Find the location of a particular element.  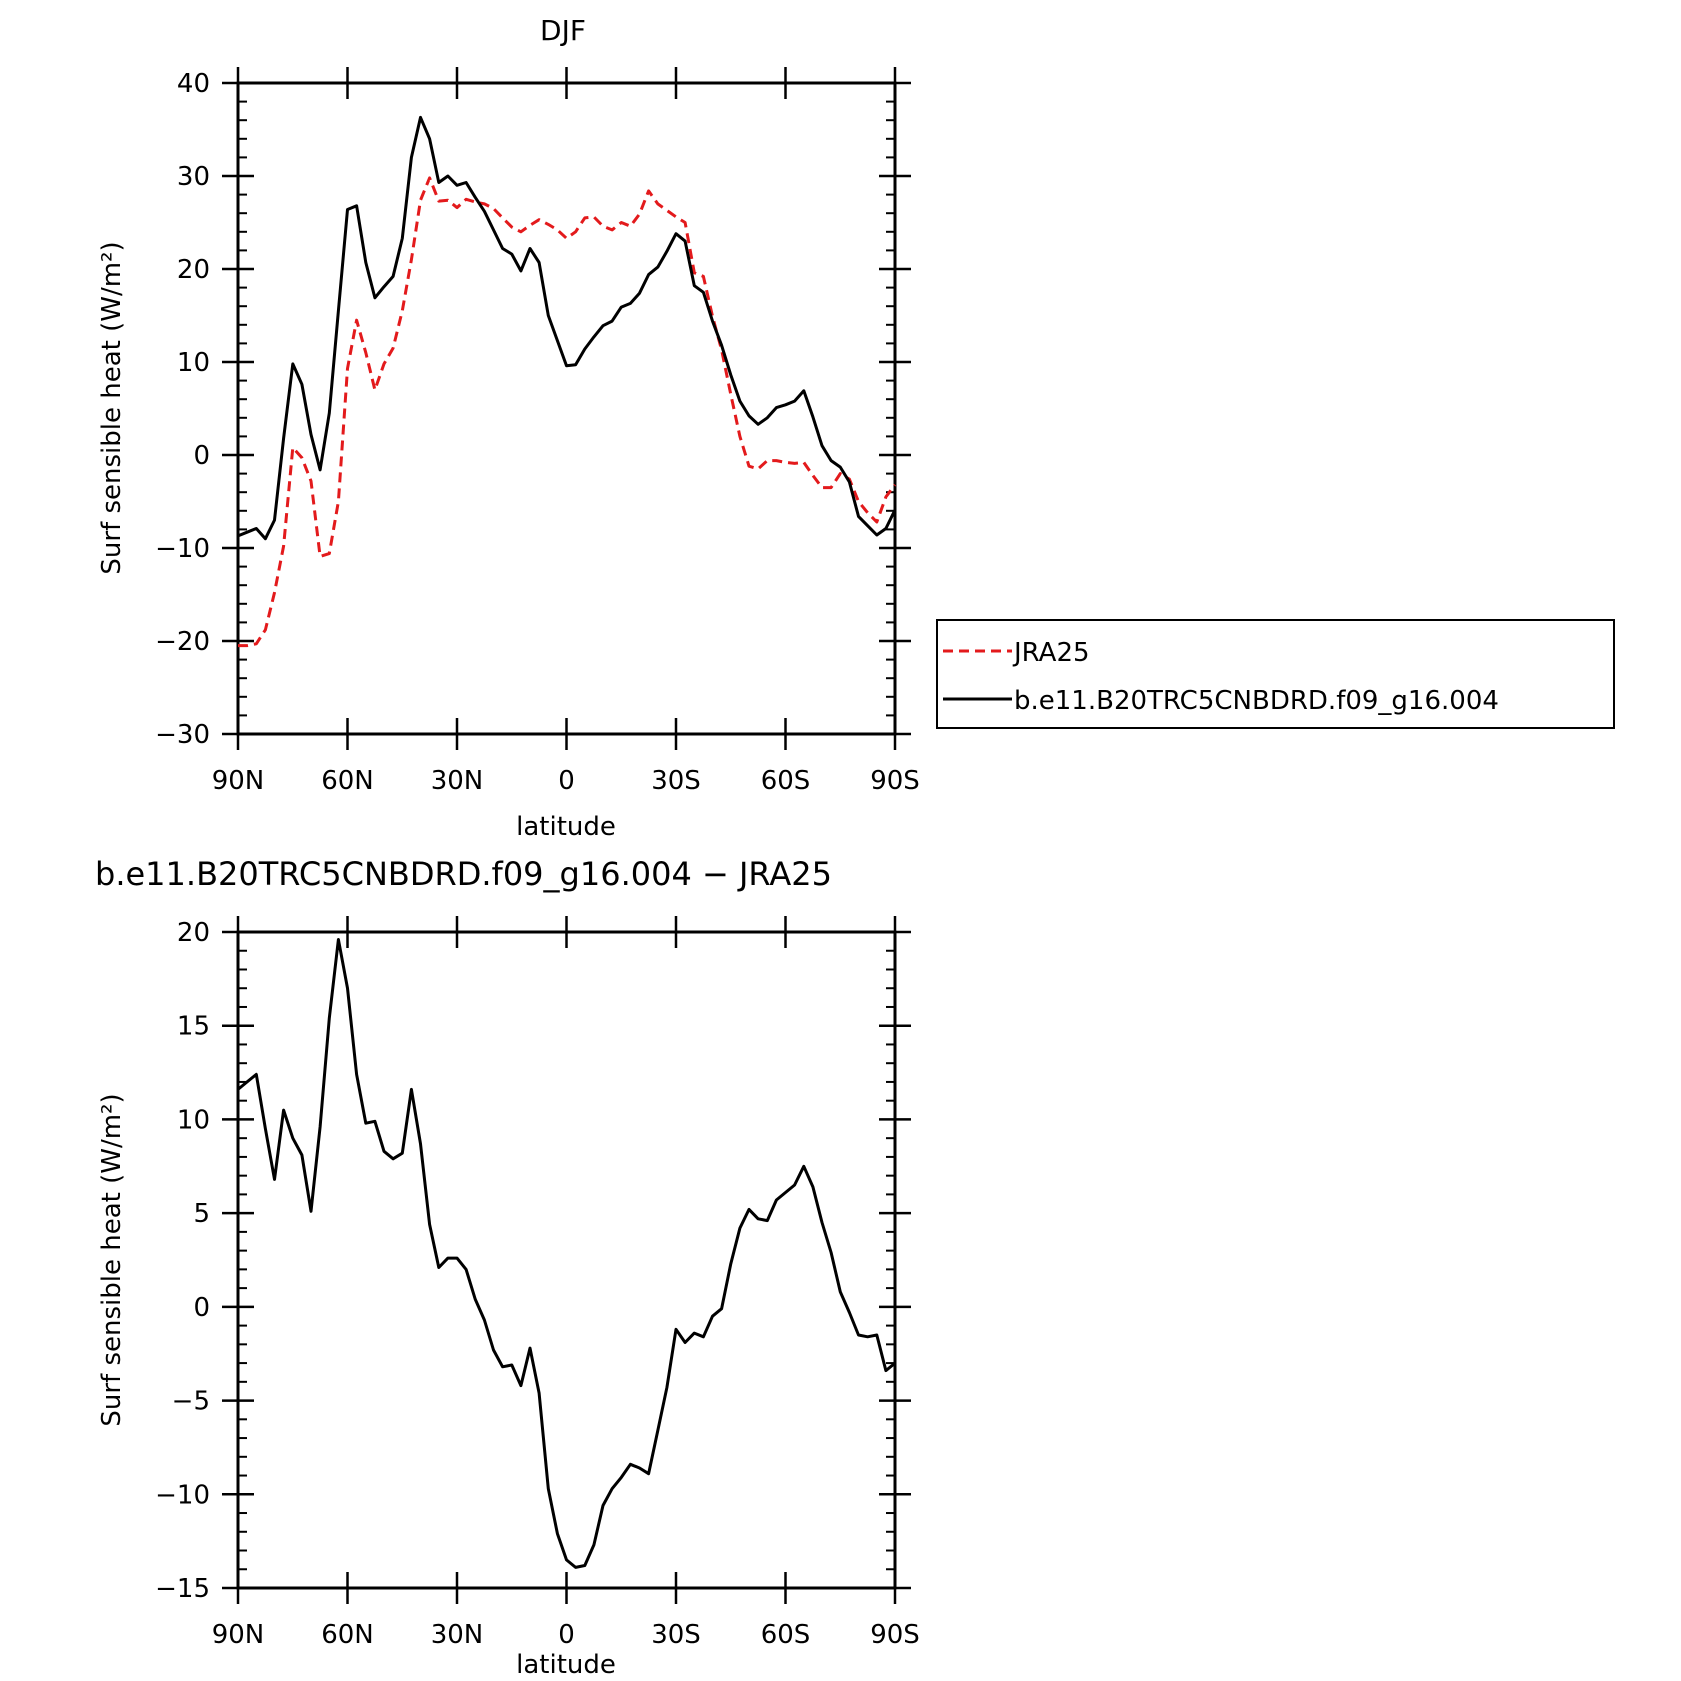

legend-label-jra25: JRA25 is located at coordinates (1051, 653).